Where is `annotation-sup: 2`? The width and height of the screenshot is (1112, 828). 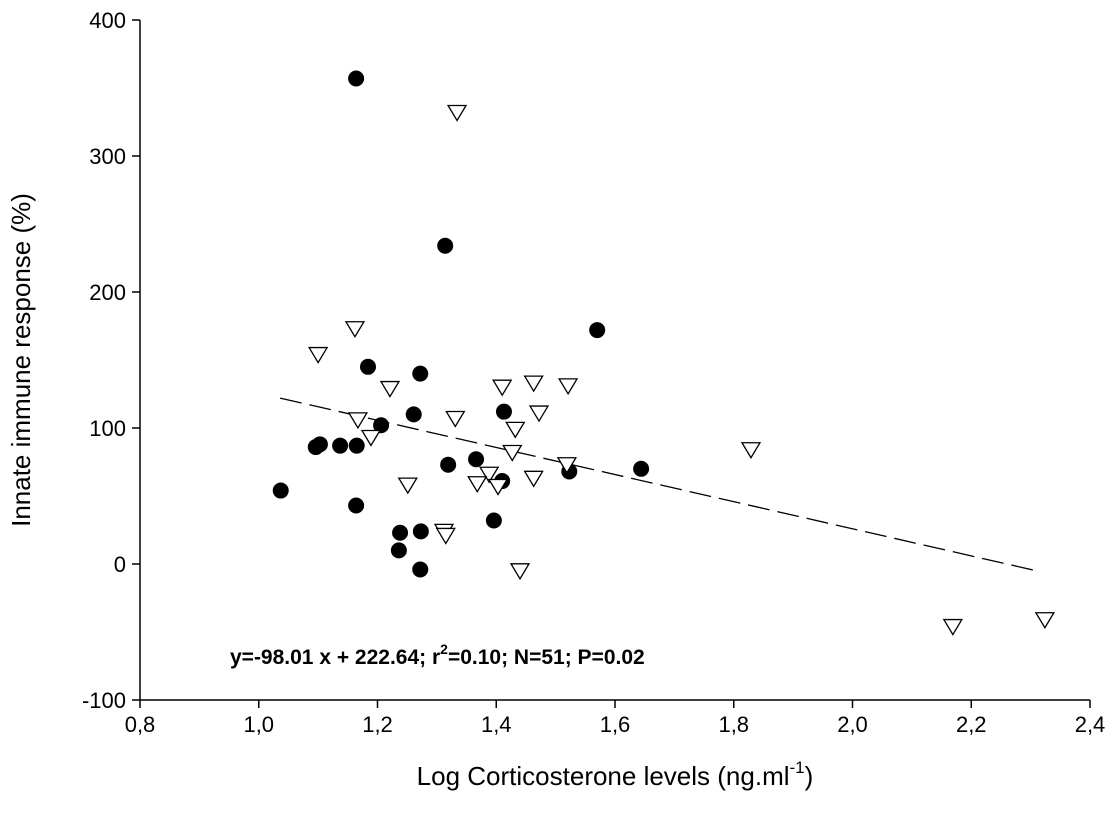
annotation-sup: 2 is located at coordinates (444, 649).